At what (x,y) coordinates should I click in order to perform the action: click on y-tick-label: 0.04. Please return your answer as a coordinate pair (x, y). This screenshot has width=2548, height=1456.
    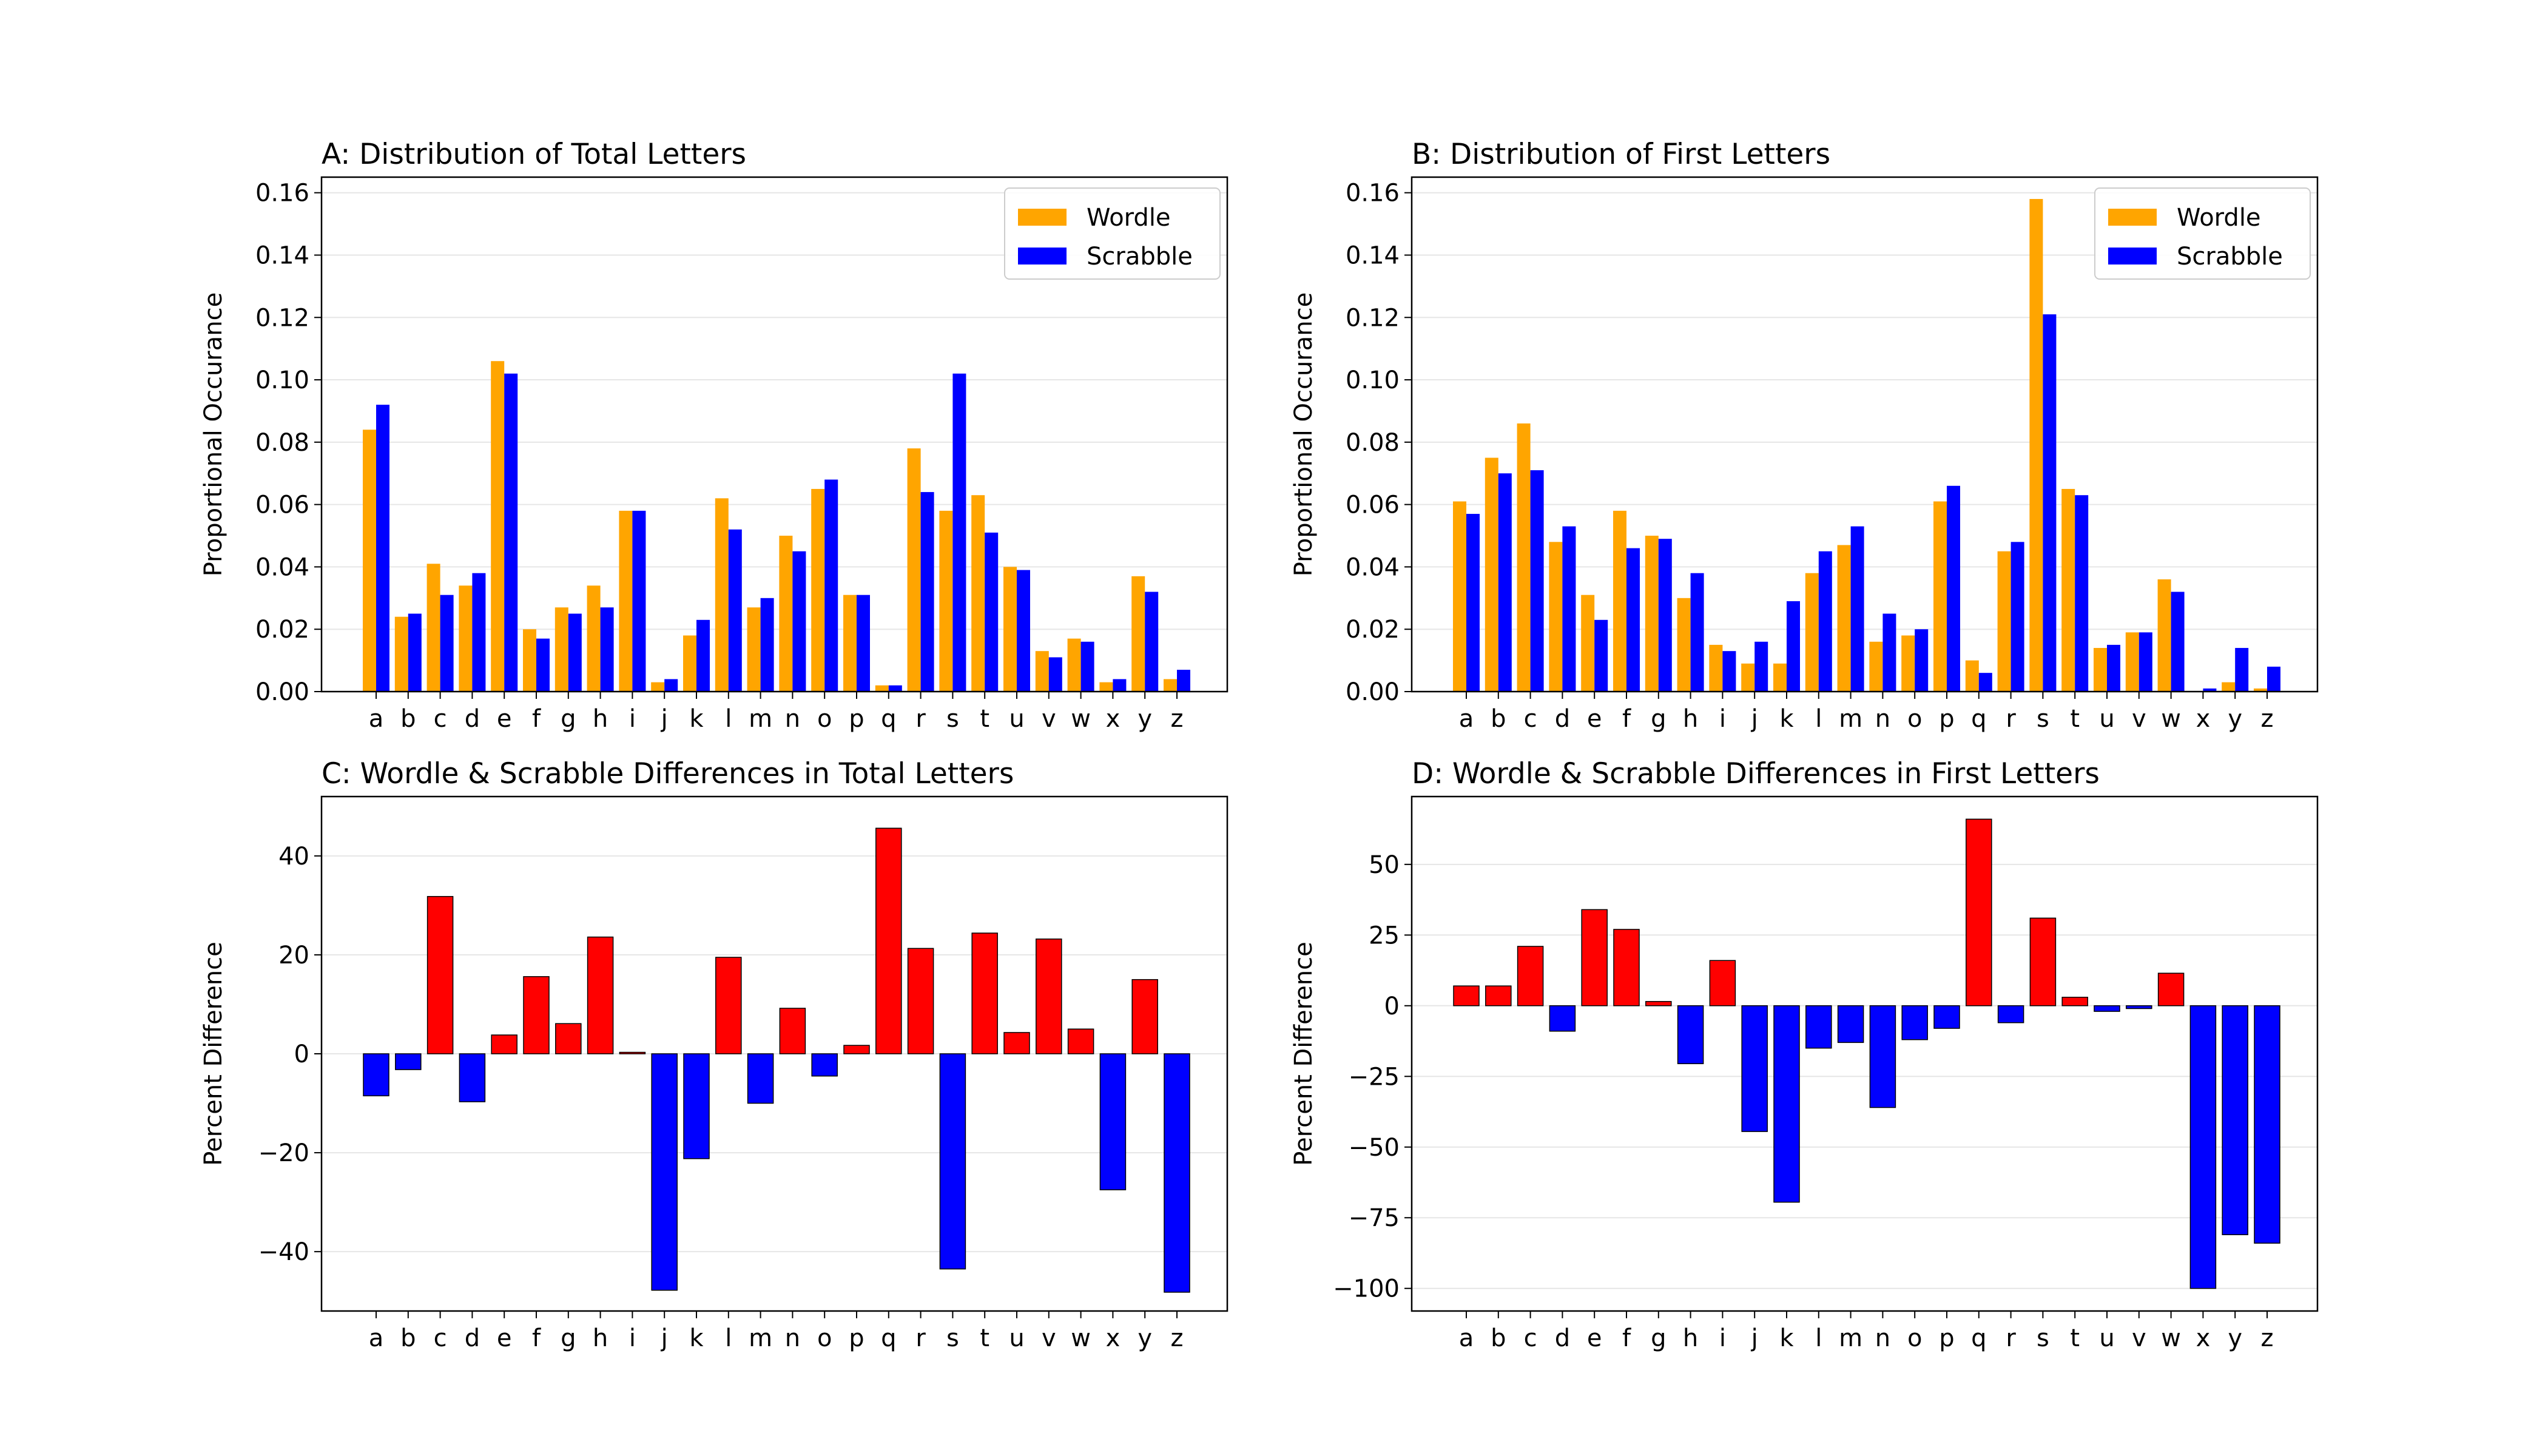
    Looking at the image, I should click on (1373, 567).